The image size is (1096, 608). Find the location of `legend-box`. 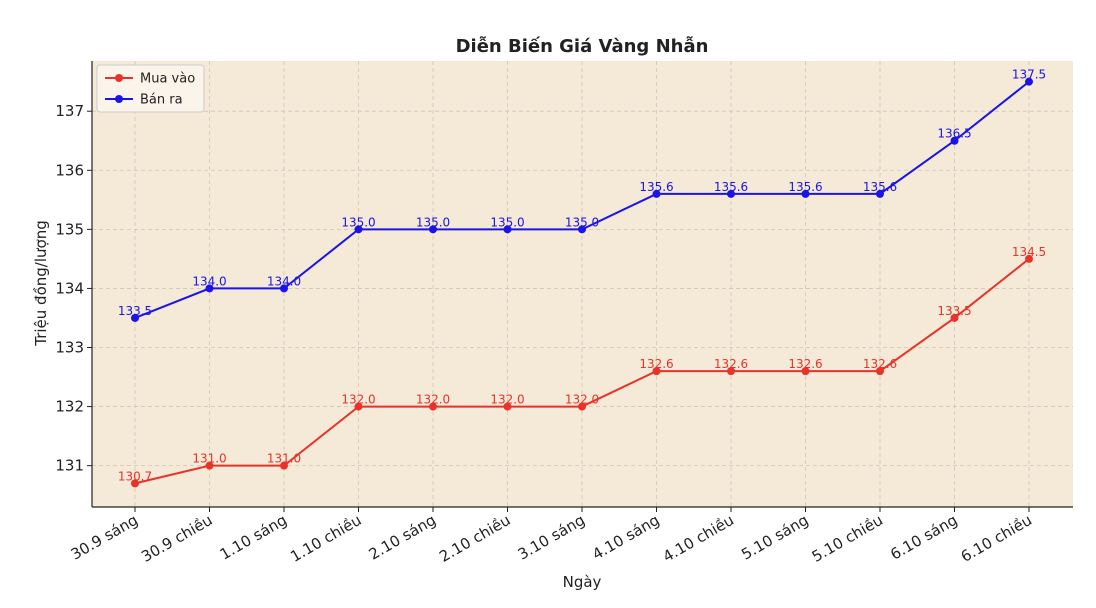

legend-box is located at coordinates (150, 88).